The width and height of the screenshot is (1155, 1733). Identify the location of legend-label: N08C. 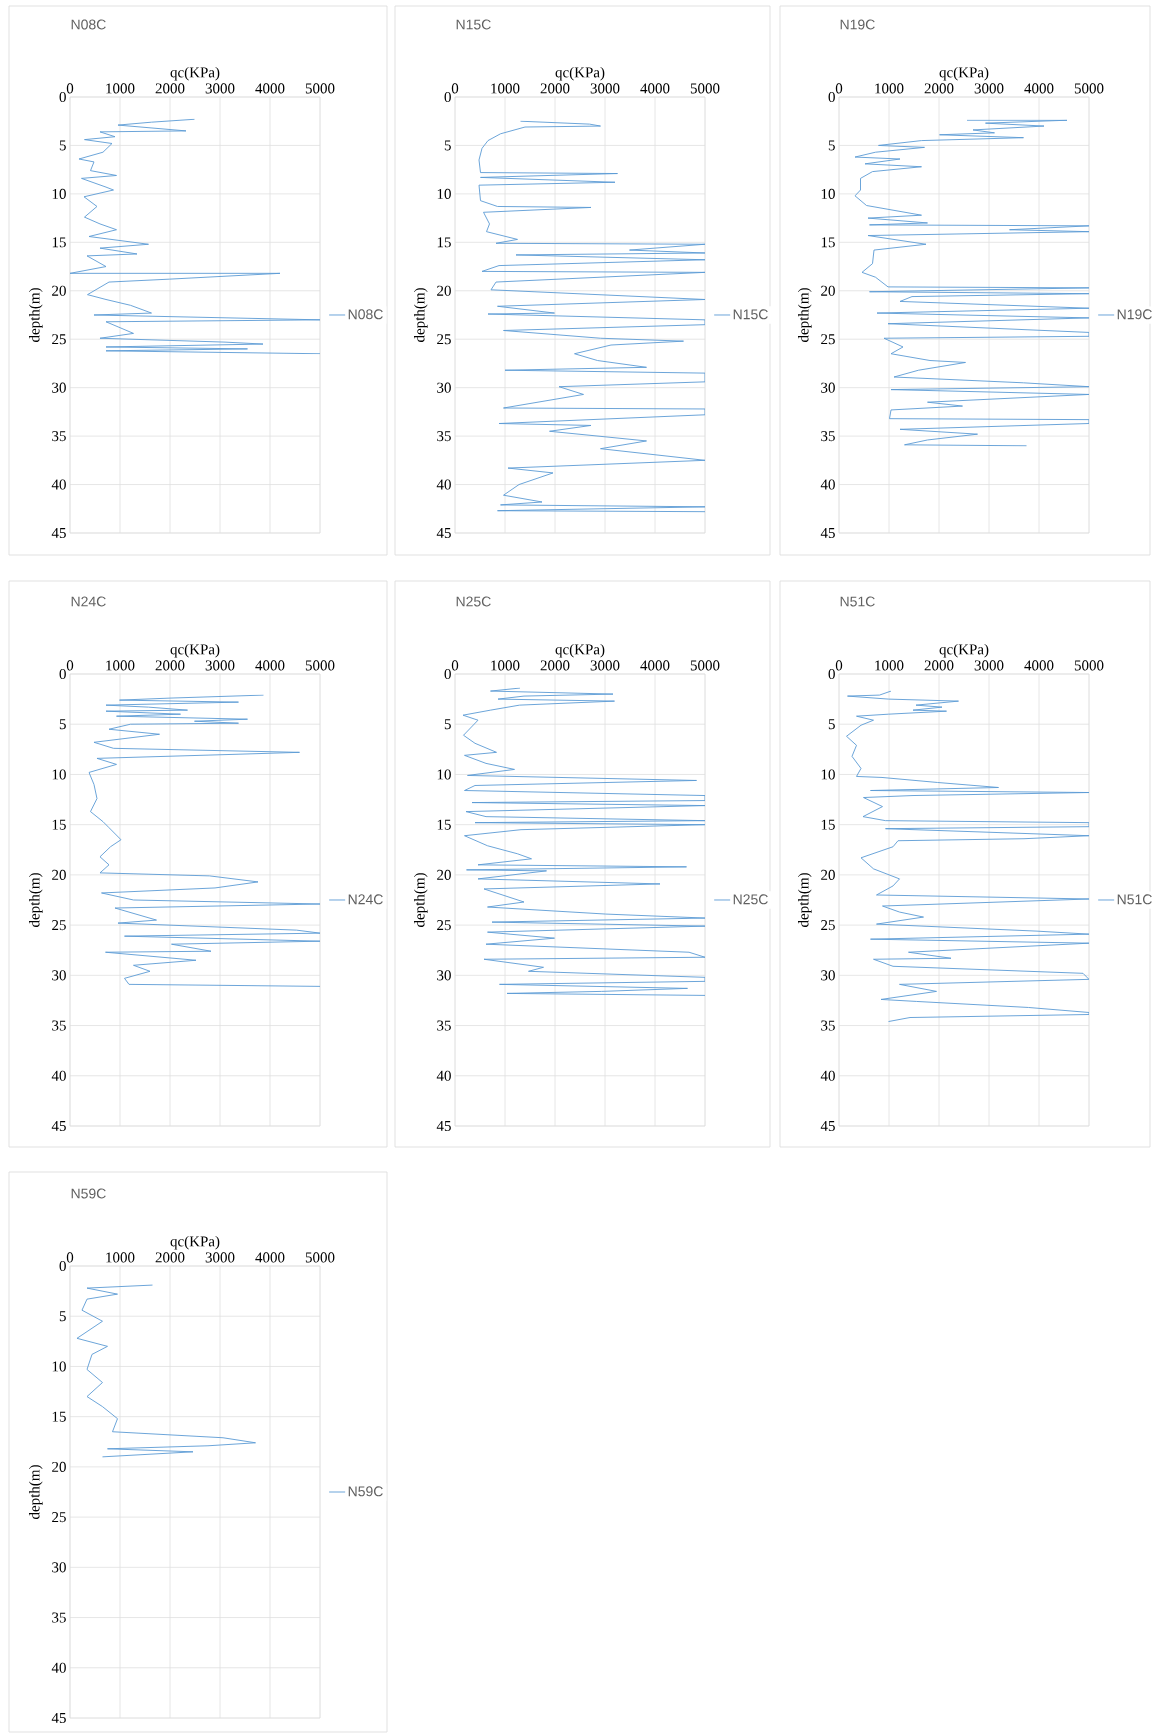
(365, 314).